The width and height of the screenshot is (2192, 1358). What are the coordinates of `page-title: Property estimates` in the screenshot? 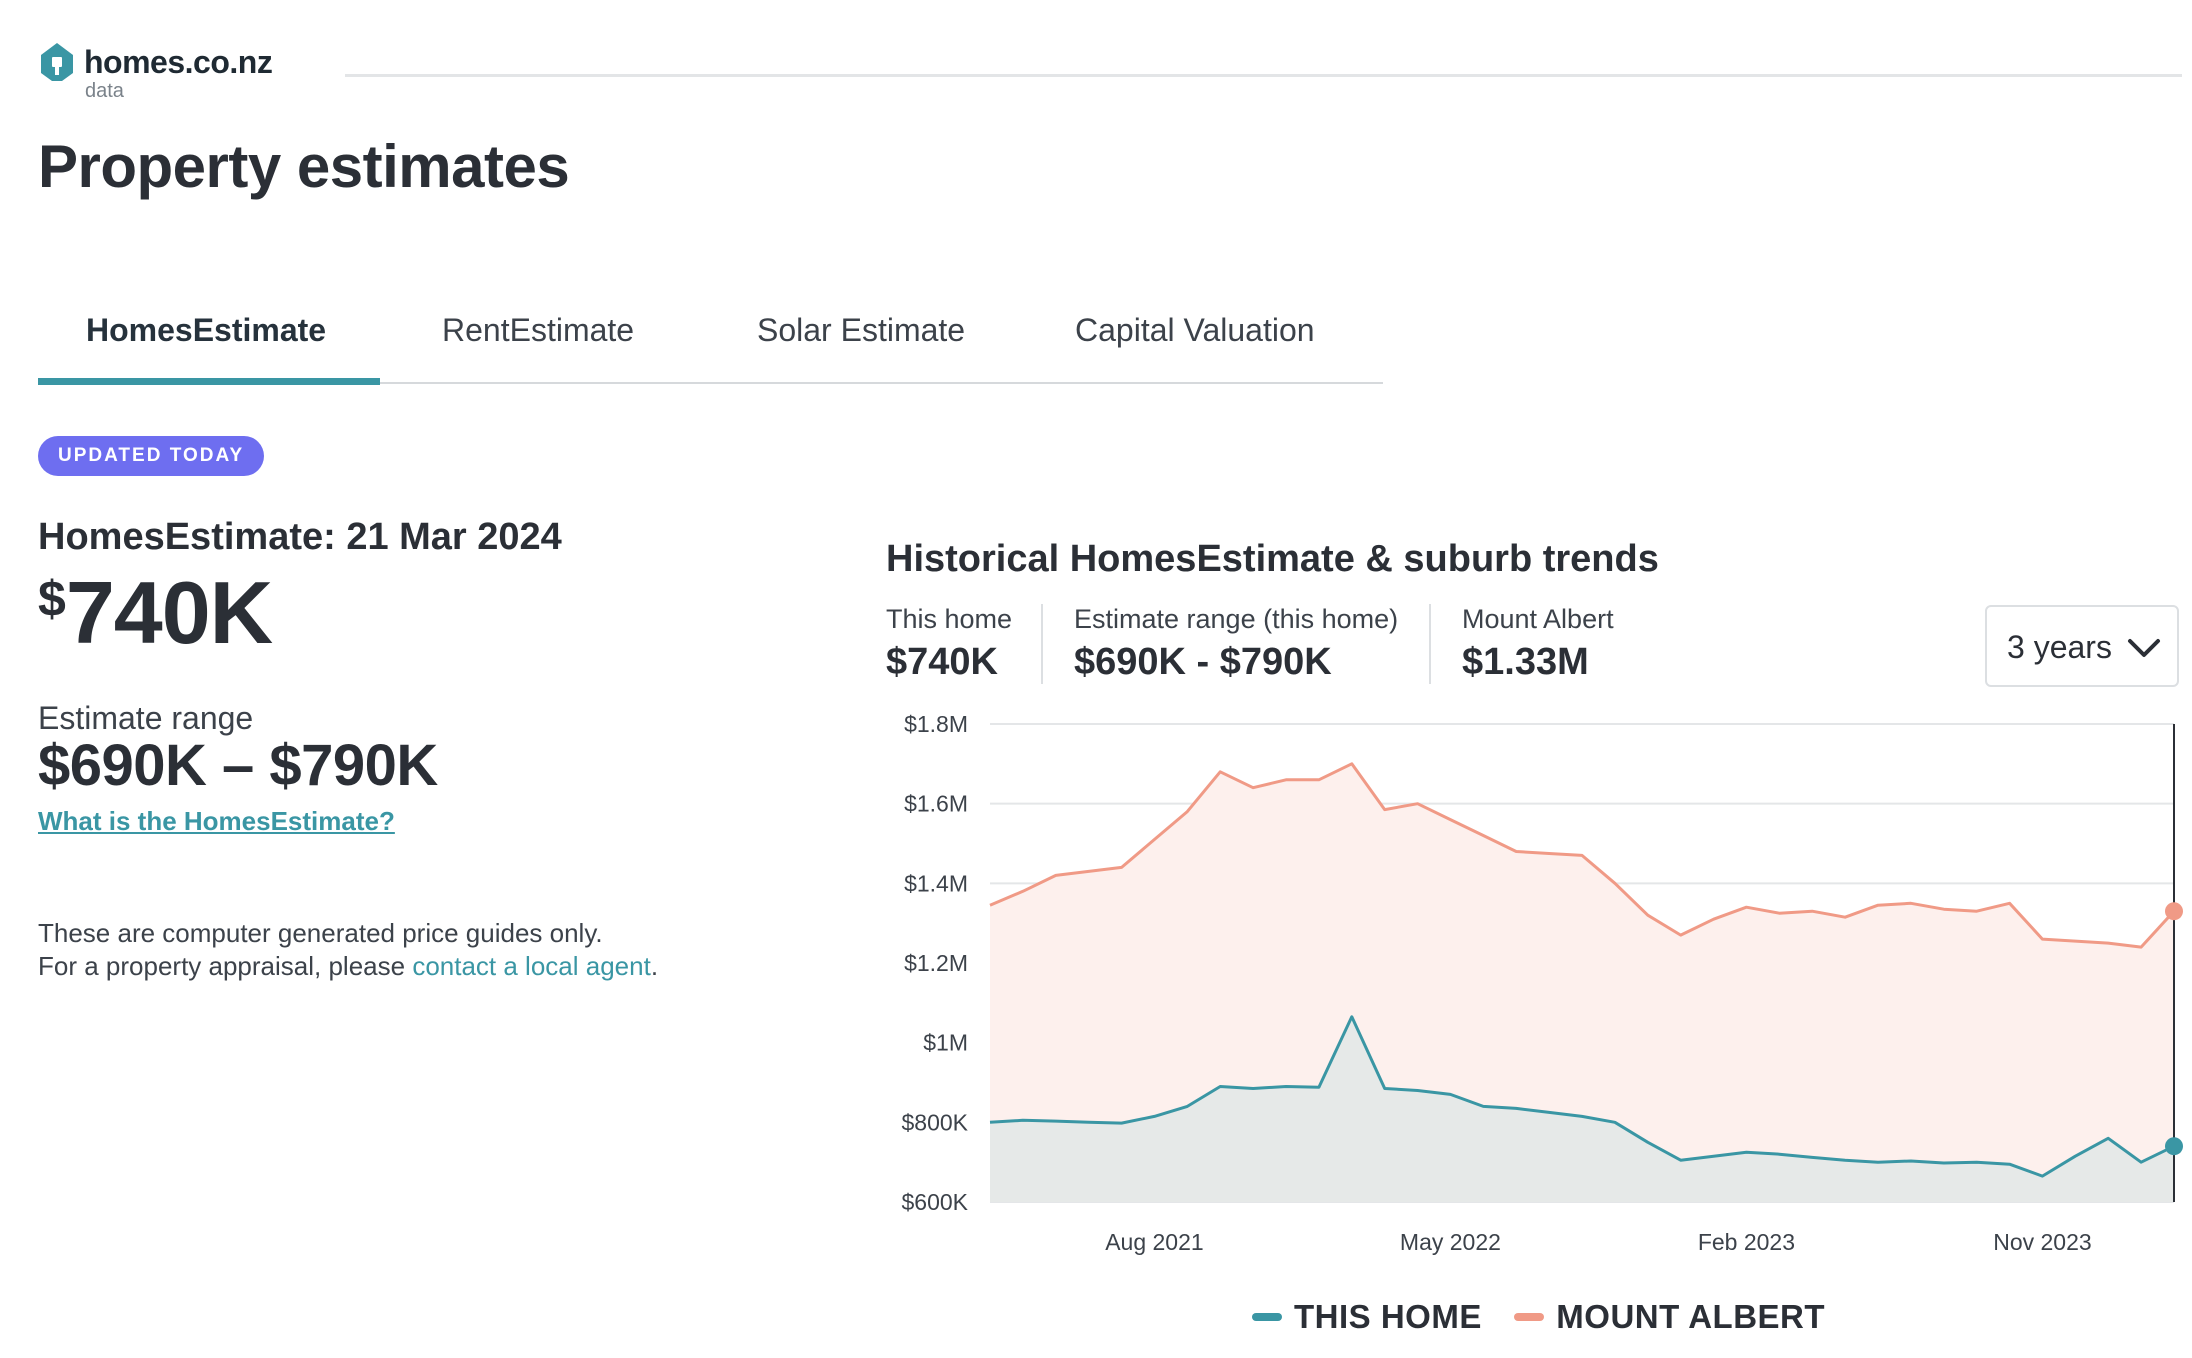 It's located at (304, 166).